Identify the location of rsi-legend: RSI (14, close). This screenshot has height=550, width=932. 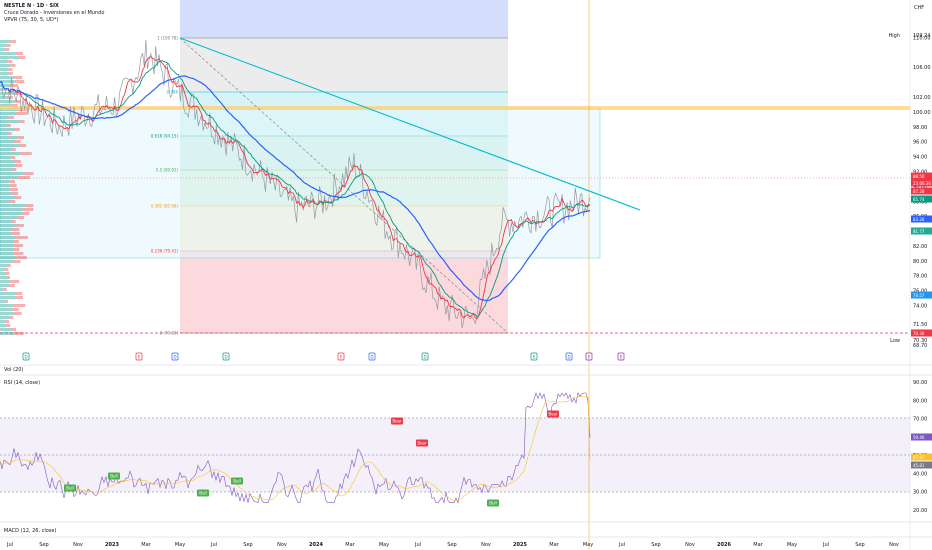
(22, 383).